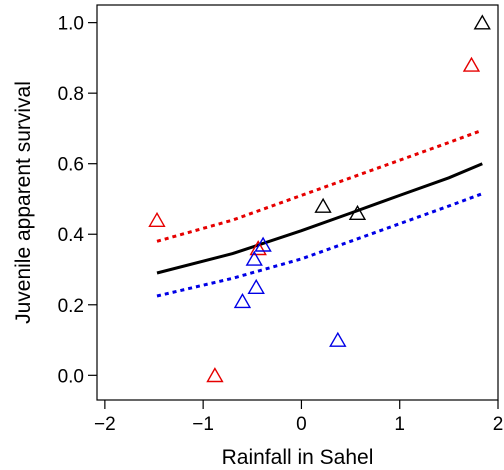 The width and height of the screenshot is (504, 470). Describe the element at coordinates (71, 235) in the screenshot. I see `y-tick-label: 0.4` at that location.